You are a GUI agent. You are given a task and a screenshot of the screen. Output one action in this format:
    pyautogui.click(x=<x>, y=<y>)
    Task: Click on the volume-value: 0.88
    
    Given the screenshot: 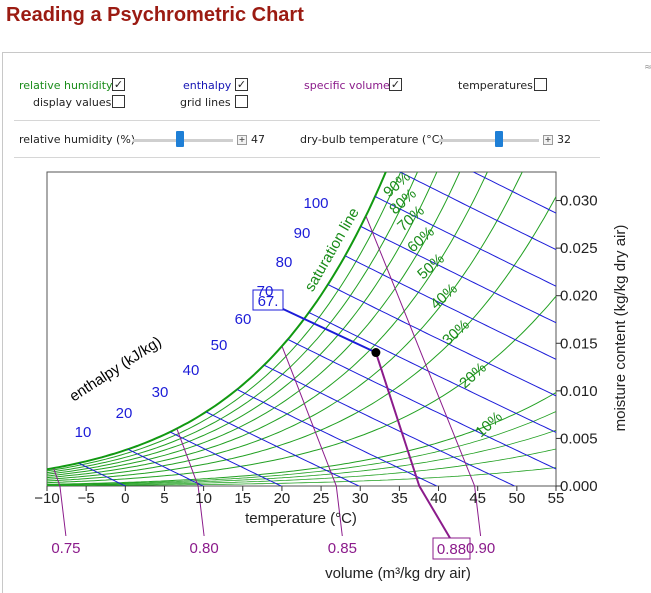 What is the action you would take?
    pyautogui.click(x=451, y=549)
    